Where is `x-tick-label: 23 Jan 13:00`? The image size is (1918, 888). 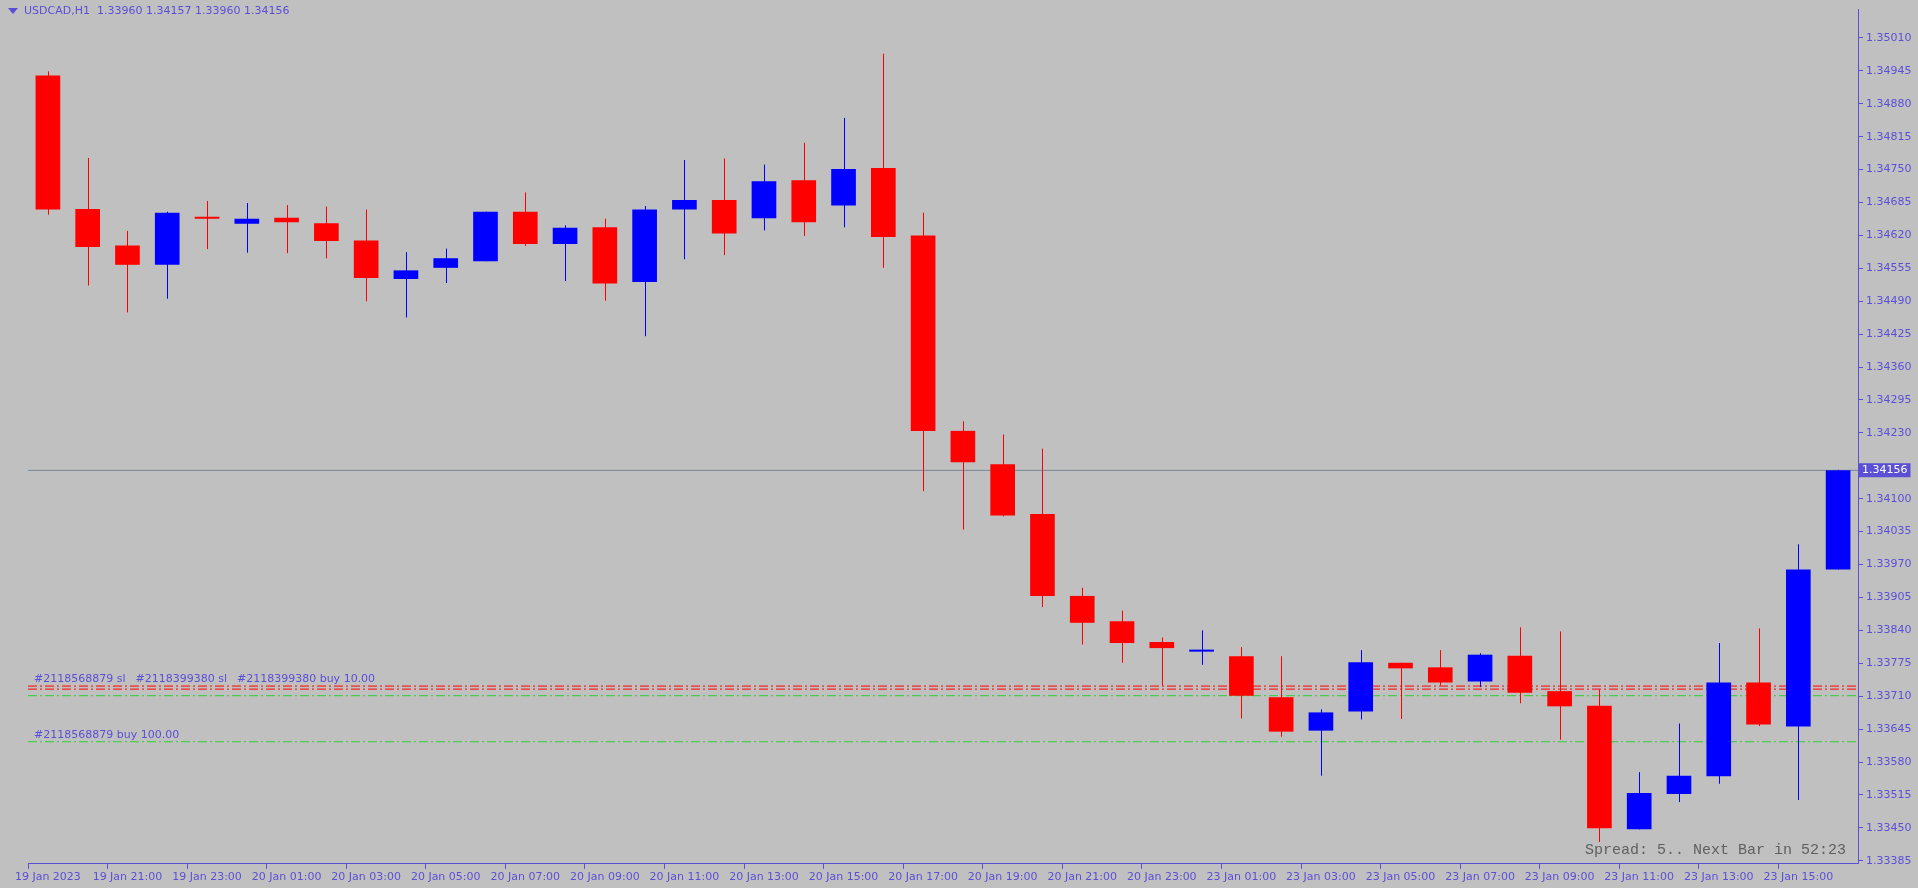
x-tick-label: 23 Jan 13:00 is located at coordinates (1718, 877).